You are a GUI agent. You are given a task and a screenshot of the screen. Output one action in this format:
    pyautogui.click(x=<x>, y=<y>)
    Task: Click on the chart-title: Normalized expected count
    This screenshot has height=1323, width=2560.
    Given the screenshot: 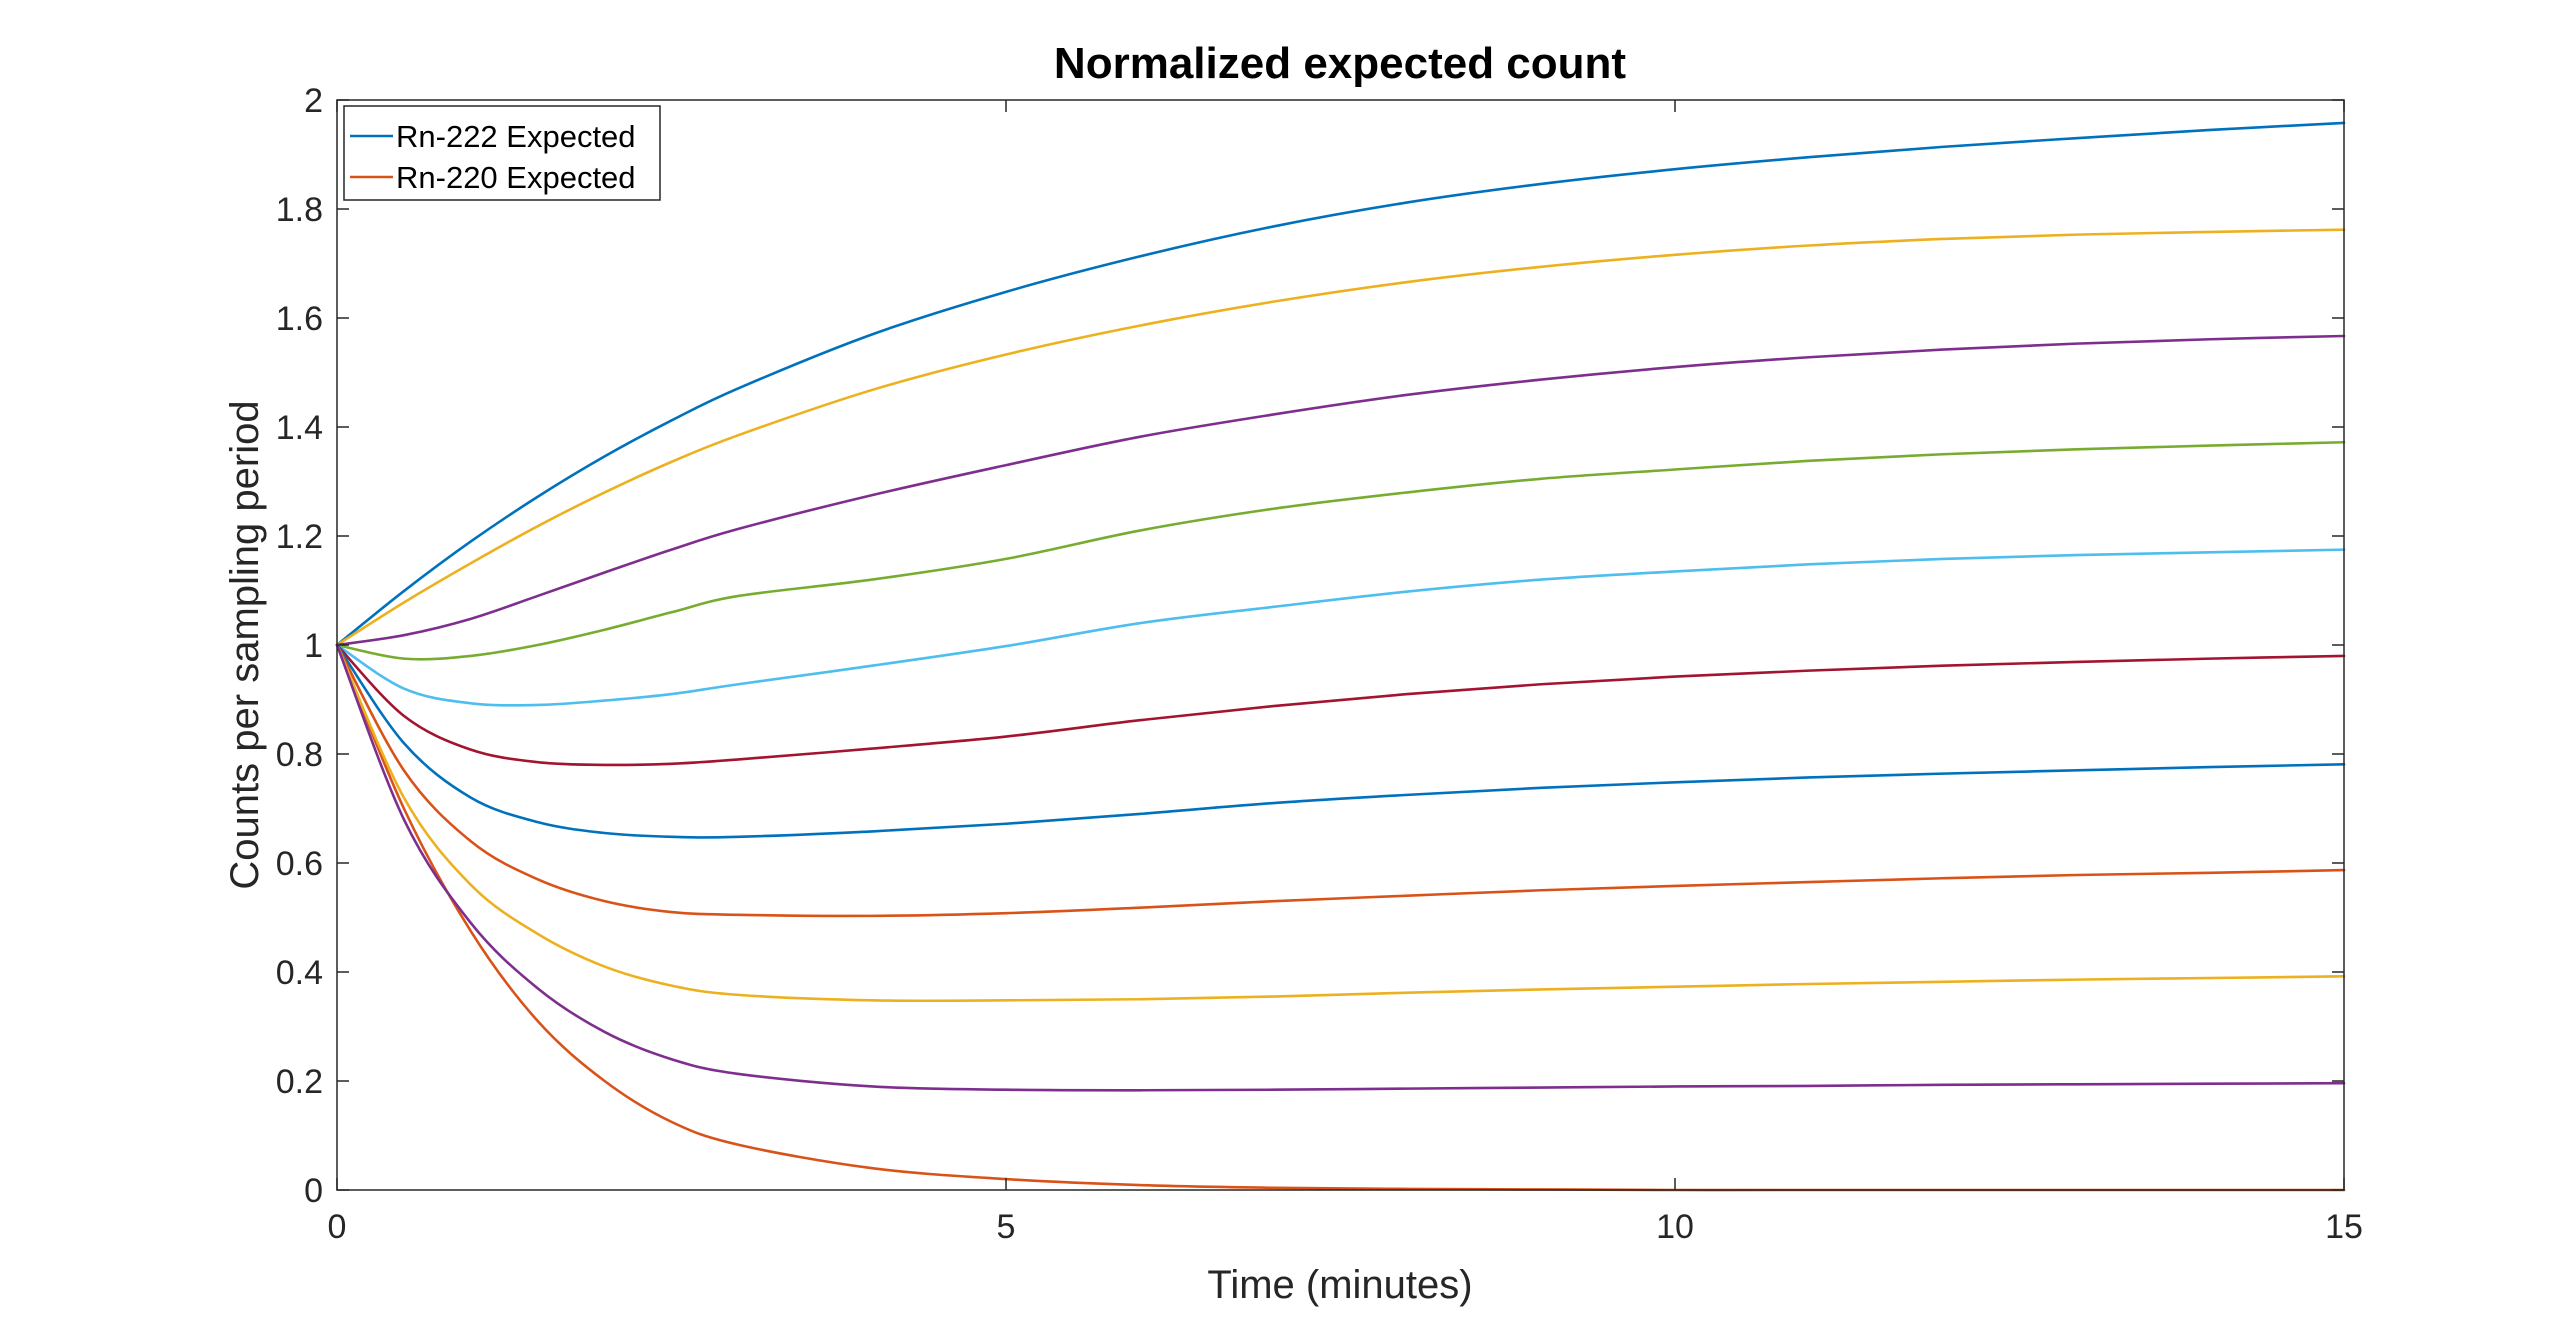 What is the action you would take?
    pyautogui.click(x=1340, y=63)
    